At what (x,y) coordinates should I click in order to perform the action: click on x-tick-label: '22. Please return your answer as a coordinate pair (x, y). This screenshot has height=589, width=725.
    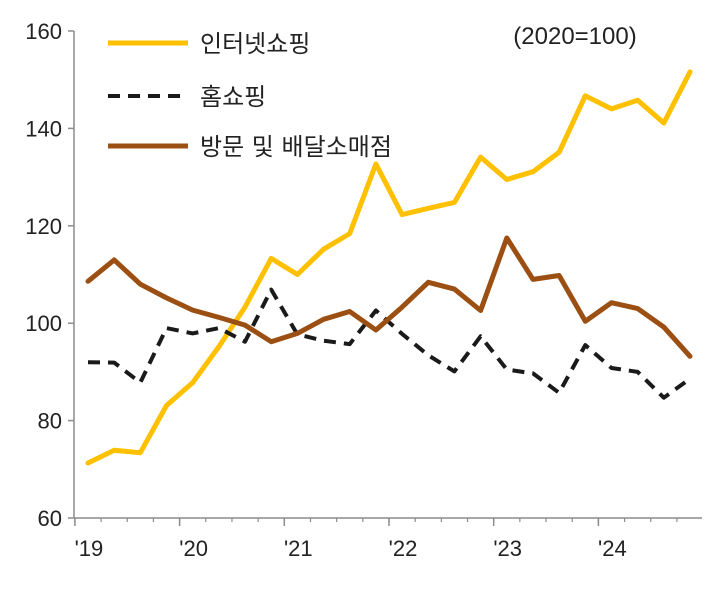
    Looking at the image, I should click on (403, 548).